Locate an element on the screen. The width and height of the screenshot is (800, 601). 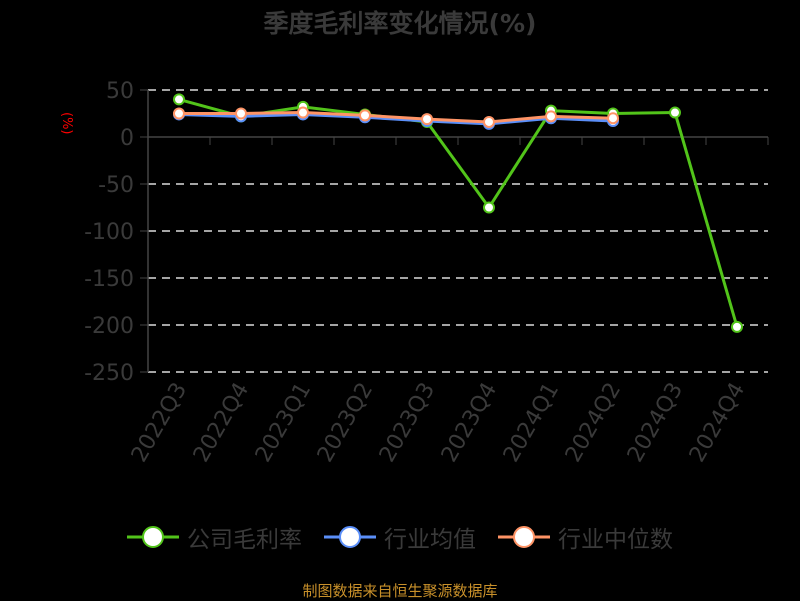
chart-title: 季度毛利率变化情况(%) is located at coordinates (400, 23).